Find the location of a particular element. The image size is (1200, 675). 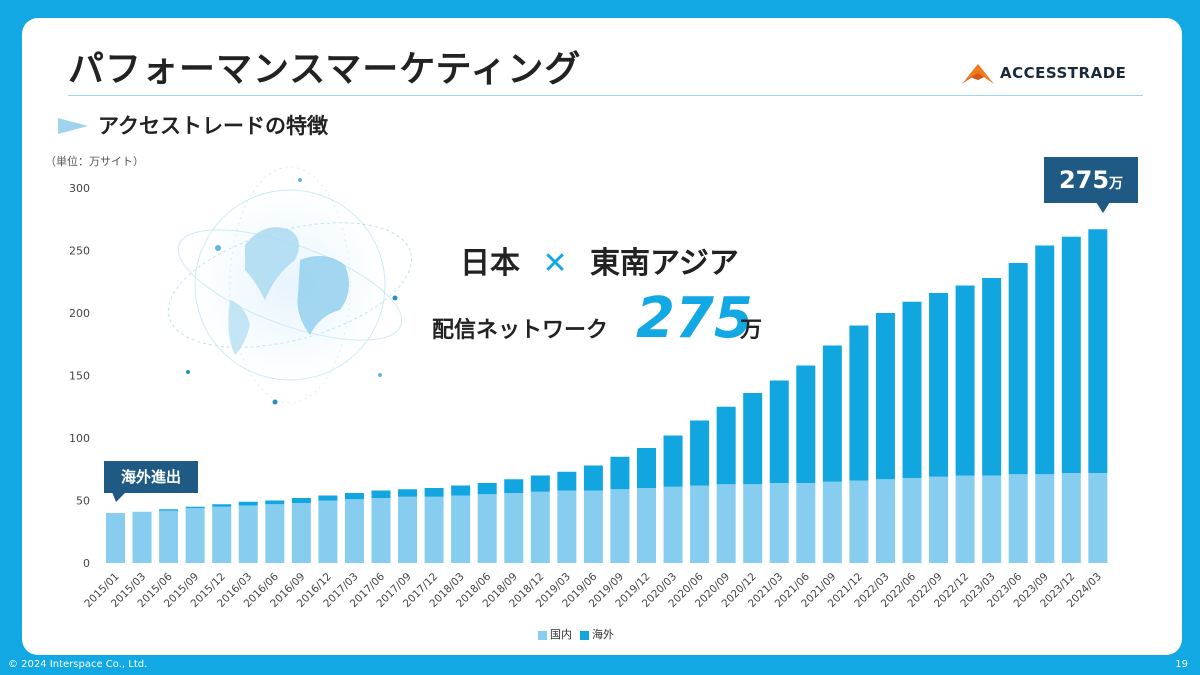

chart-legend: 国内 海外 is located at coordinates (576, 634).